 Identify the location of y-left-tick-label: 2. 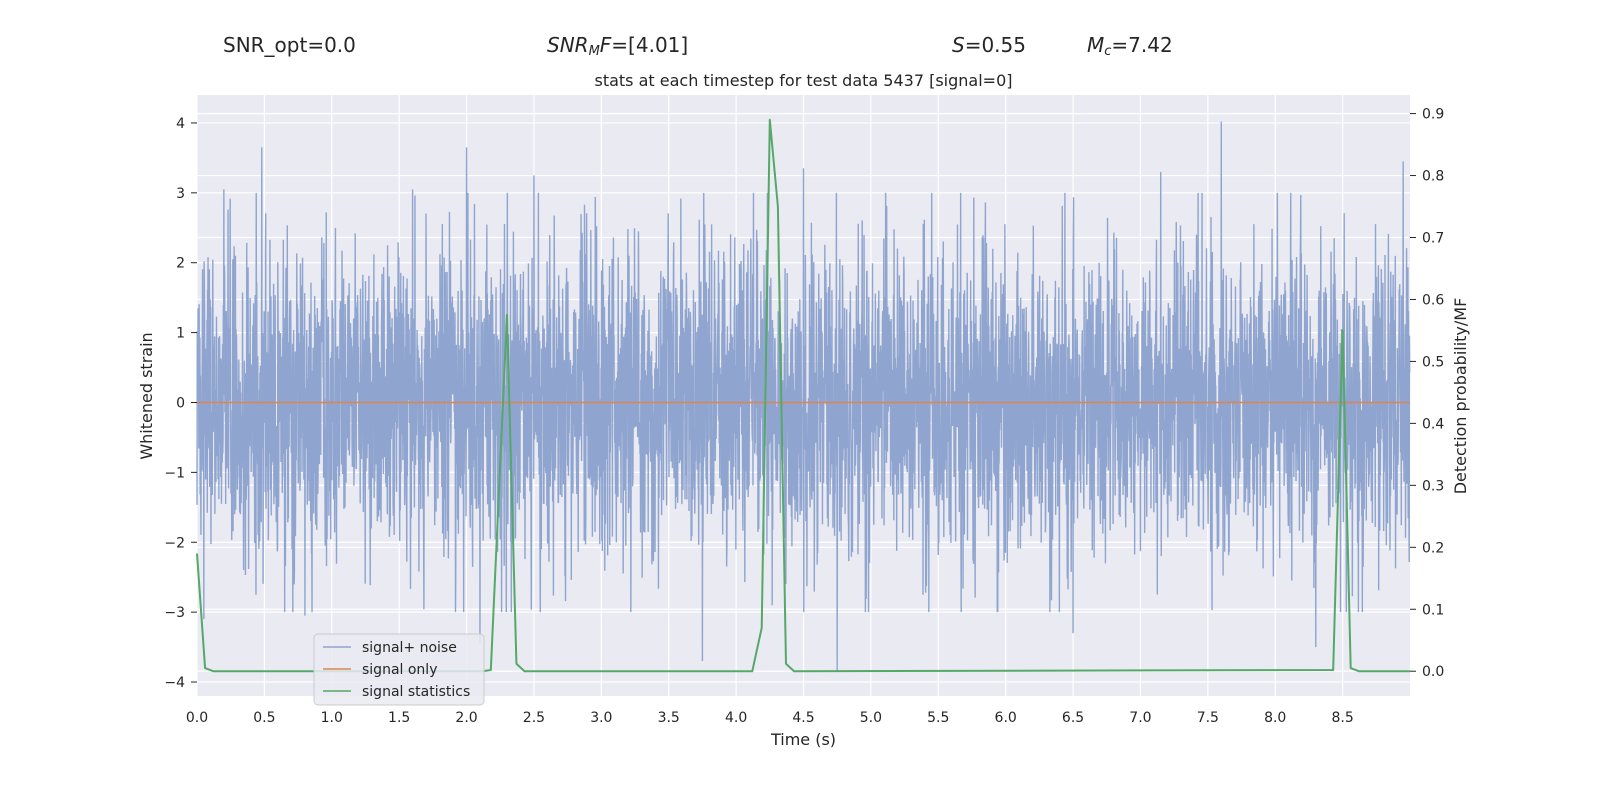
(180, 264).